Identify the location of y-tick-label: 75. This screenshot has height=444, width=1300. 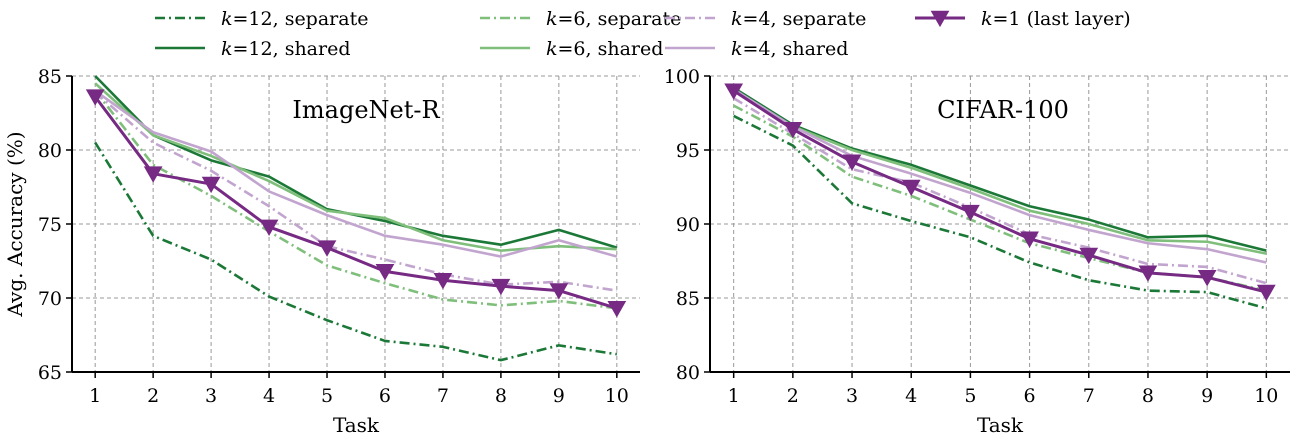
(50, 225).